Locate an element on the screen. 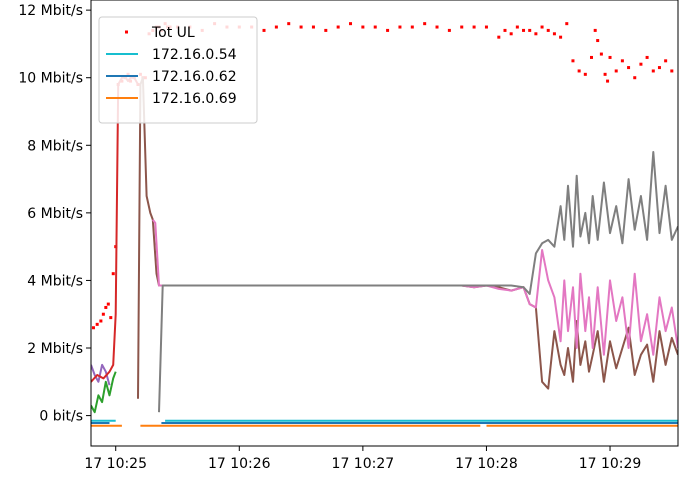 The width and height of the screenshot is (693, 487). legend-box is located at coordinates (178, 70).